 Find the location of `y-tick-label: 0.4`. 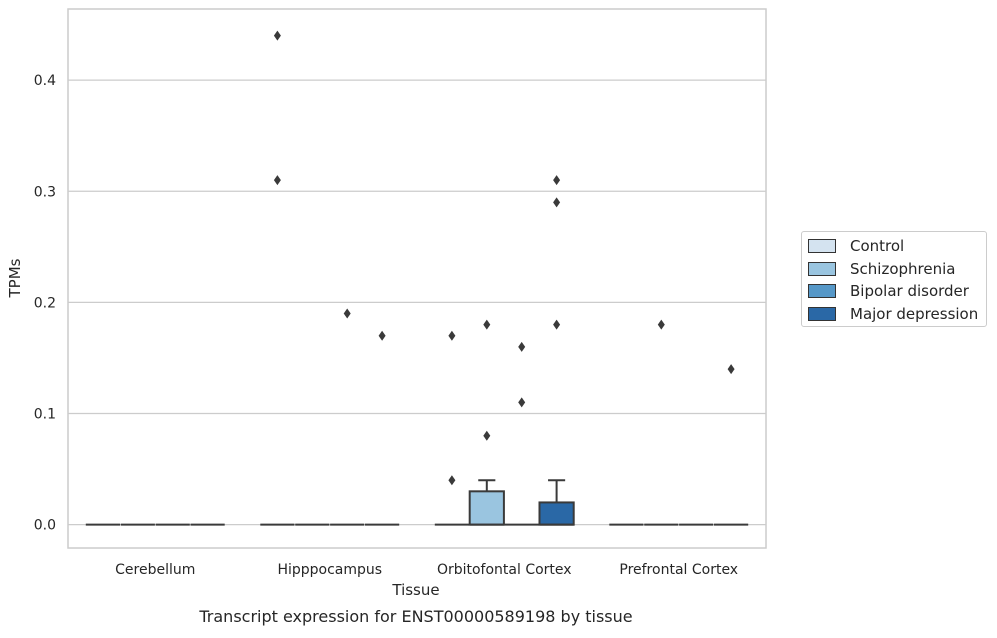

y-tick-label: 0.4 is located at coordinates (45, 81).